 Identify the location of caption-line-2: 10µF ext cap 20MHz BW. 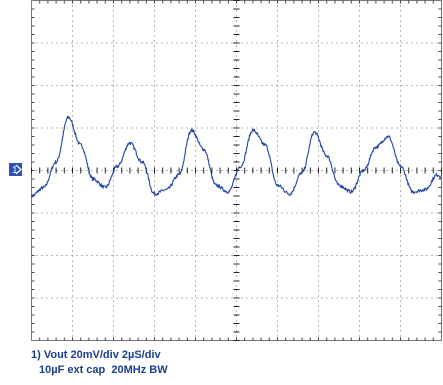
(103, 370).